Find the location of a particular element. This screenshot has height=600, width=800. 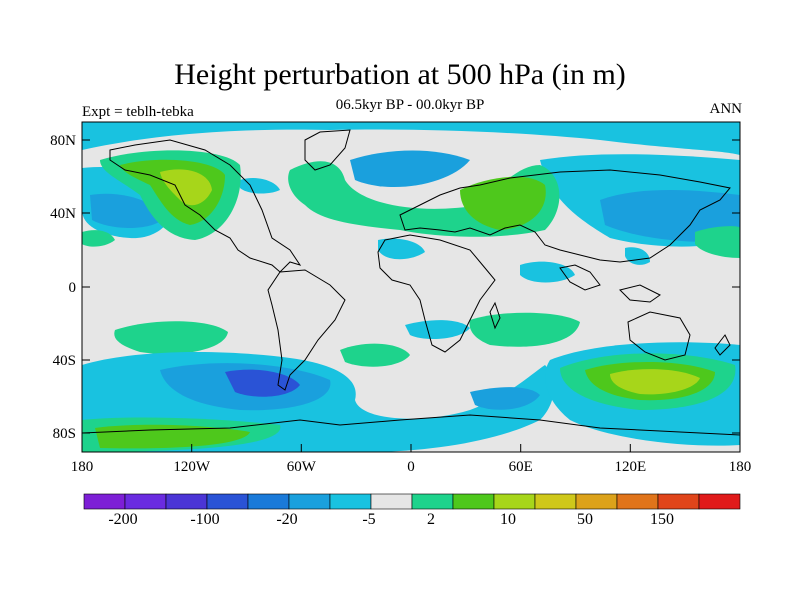

period-label: 06.5kyr BP - 00.0kyr BP is located at coordinates (410, 105).